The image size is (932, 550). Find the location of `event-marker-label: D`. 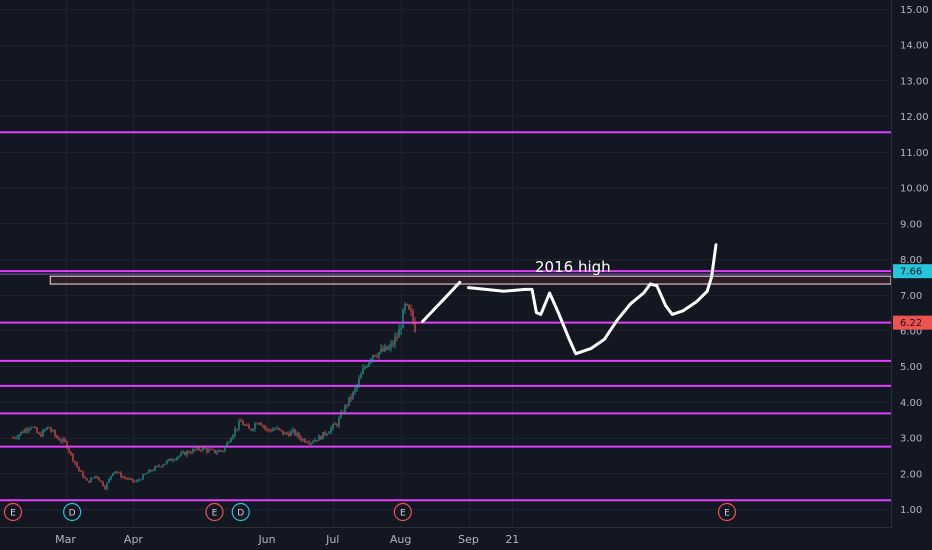

event-marker-label: D is located at coordinates (240, 514).